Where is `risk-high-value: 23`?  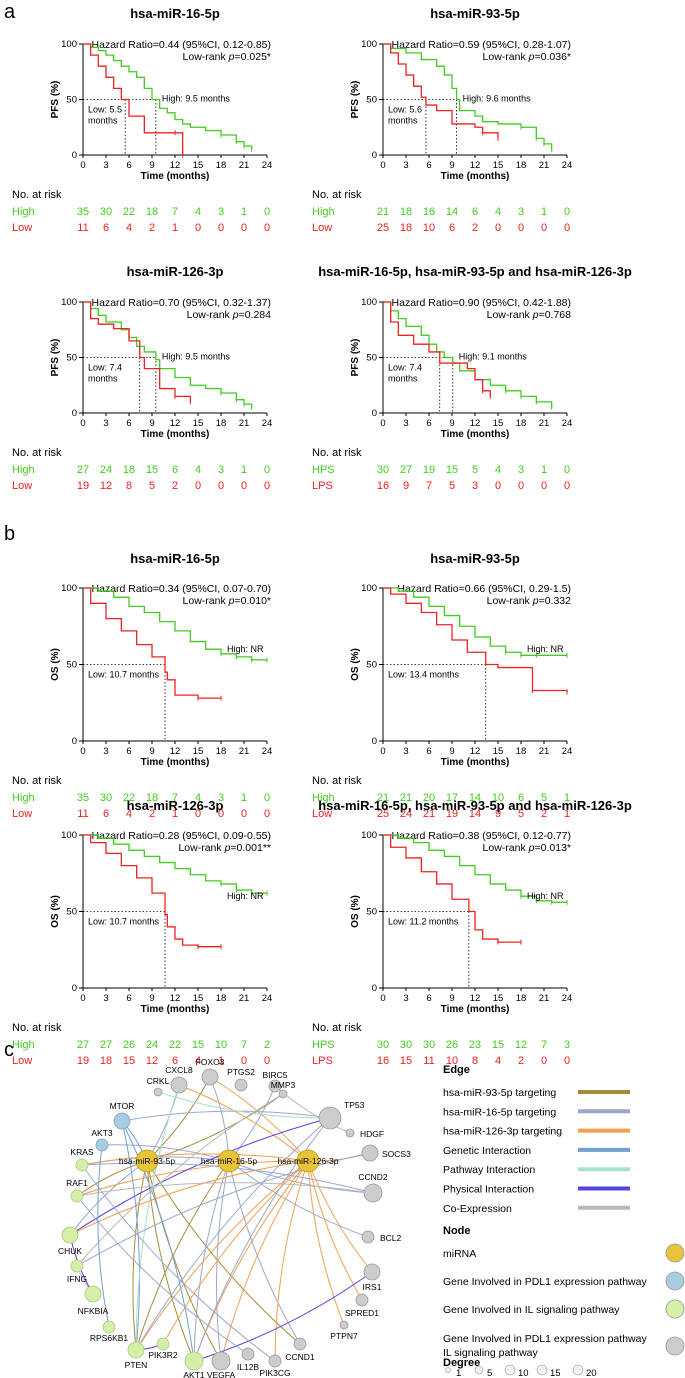
risk-high-value: 23 is located at coordinates (475, 1045).